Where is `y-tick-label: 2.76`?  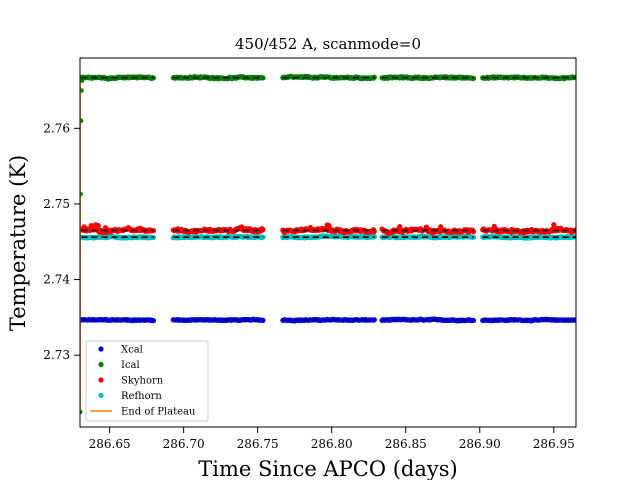 y-tick-label: 2.76 is located at coordinates (56, 128).